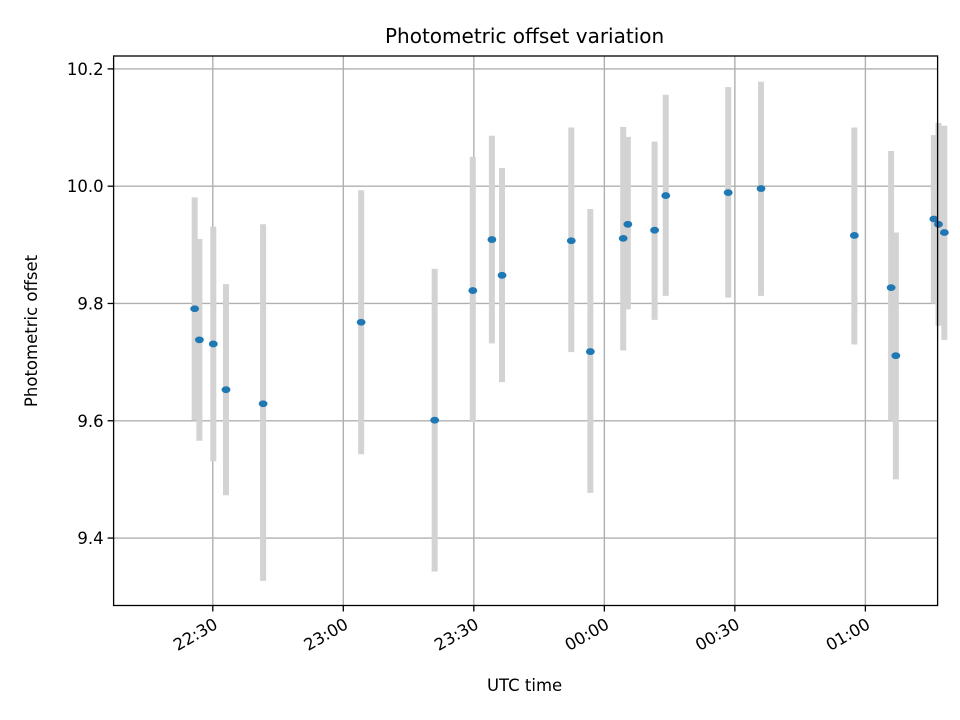 Image resolution: width=960 pixels, height=720 pixels. Describe the element at coordinates (717, 635) in the screenshot. I see `x-tick-label: 00:30` at that location.